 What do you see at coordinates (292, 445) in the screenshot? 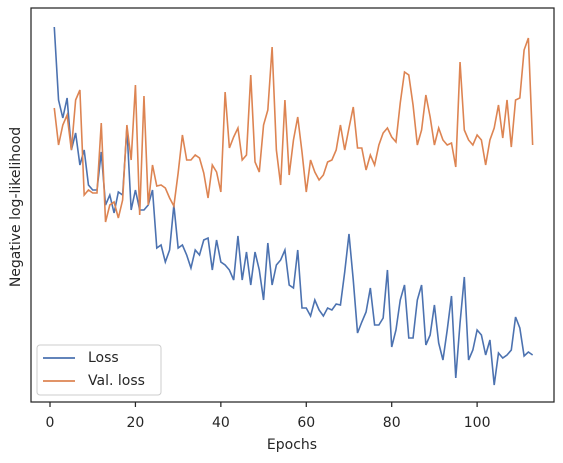
I see `x-axis-label: Epochs` at bounding box center [292, 445].